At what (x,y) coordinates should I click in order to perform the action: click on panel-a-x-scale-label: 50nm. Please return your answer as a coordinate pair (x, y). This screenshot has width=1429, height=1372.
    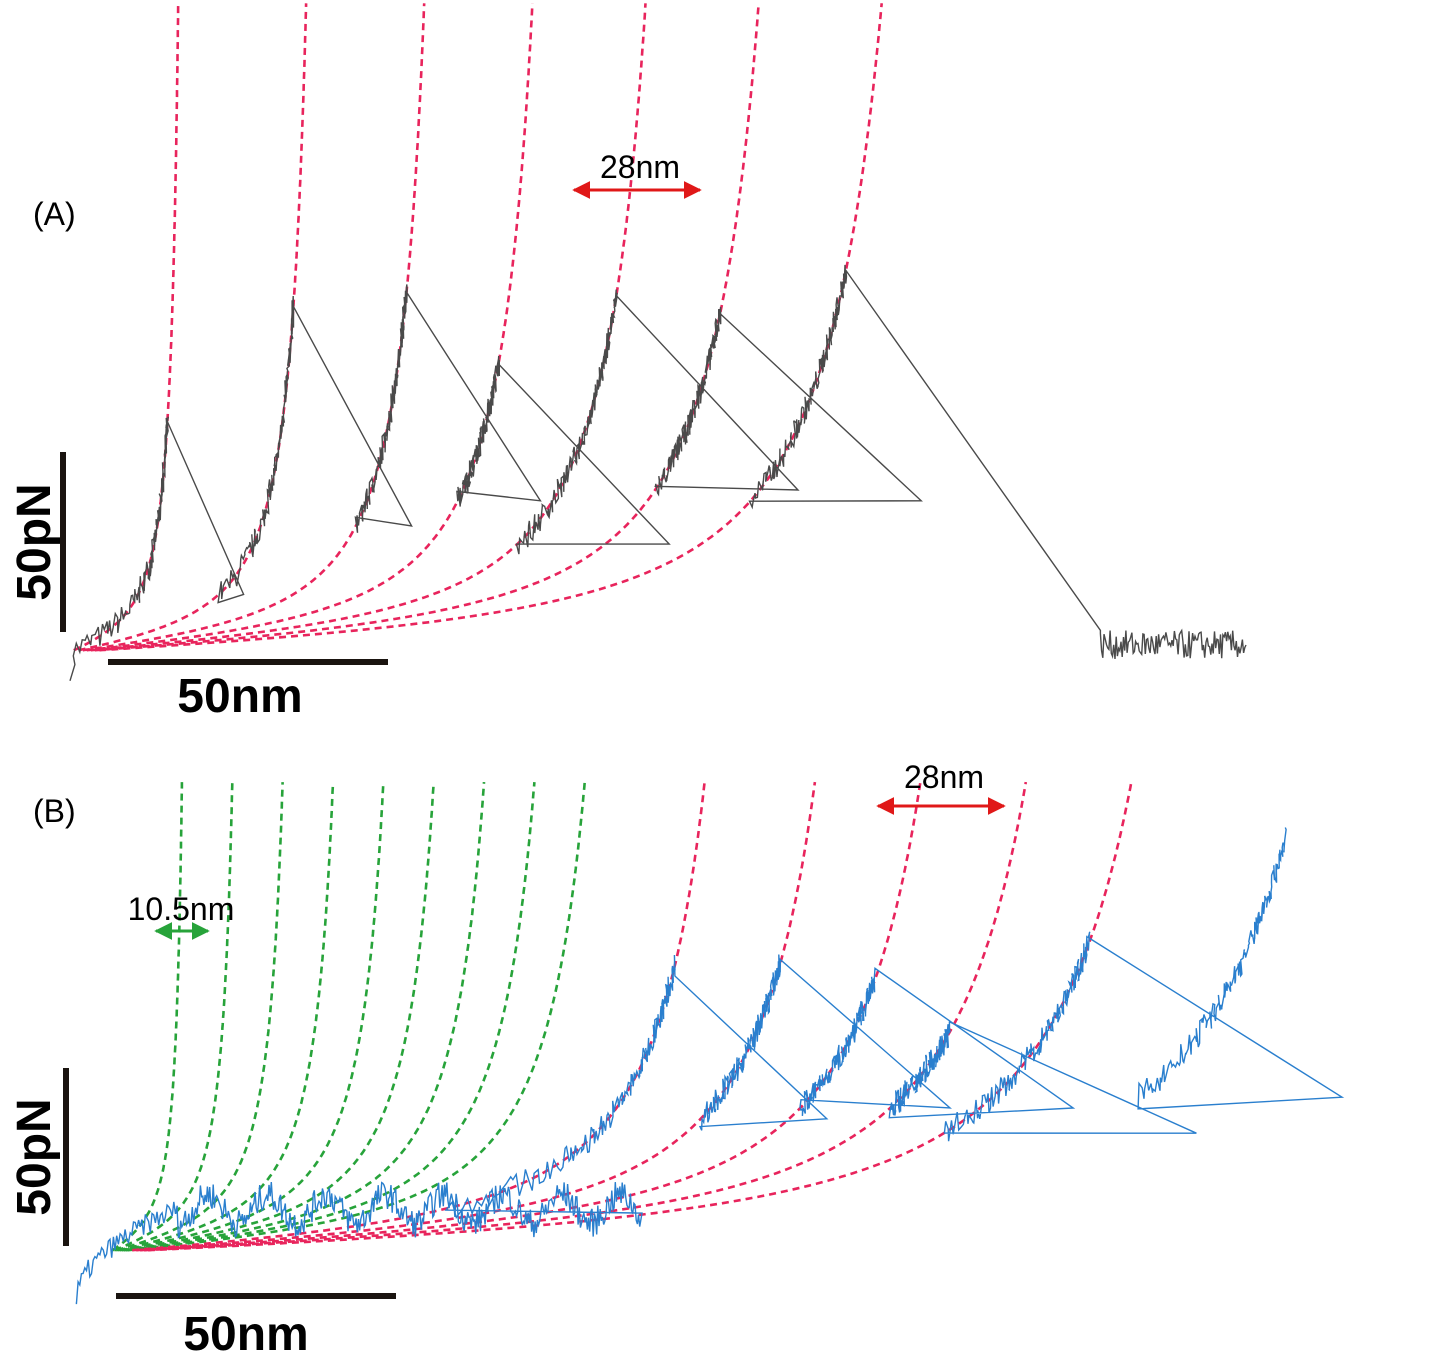
    Looking at the image, I should click on (239, 696).